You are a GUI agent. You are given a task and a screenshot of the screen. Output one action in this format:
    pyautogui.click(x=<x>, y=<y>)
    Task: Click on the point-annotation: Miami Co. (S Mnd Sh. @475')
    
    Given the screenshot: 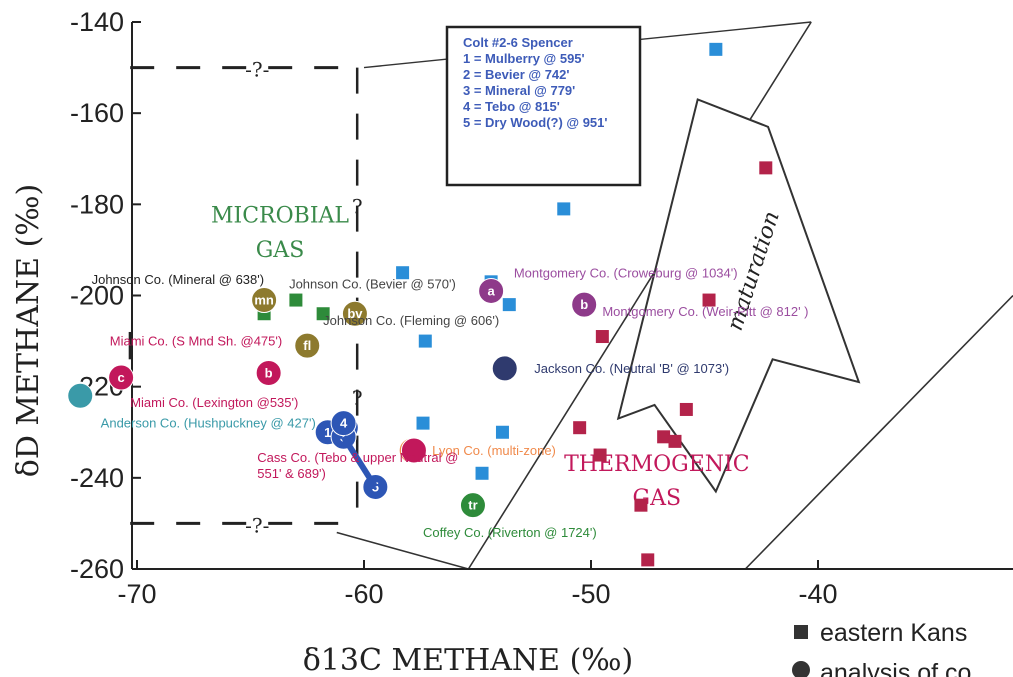 What is the action you would take?
    pyautogui.click(x=196, y=341)
    